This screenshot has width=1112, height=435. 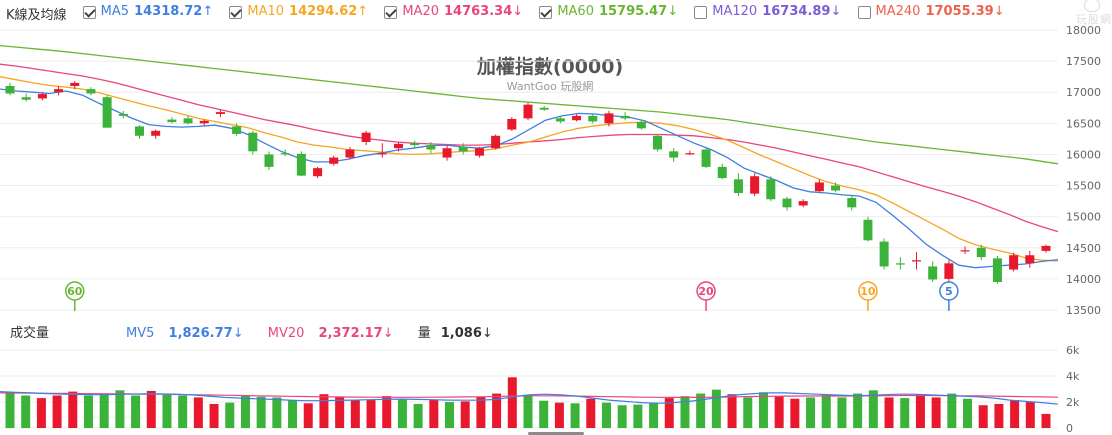 What do you see at coordinates (350, 333) in the screenshot?
I see `mv20-value: 2,372.17` at bounding box center [350, 333].